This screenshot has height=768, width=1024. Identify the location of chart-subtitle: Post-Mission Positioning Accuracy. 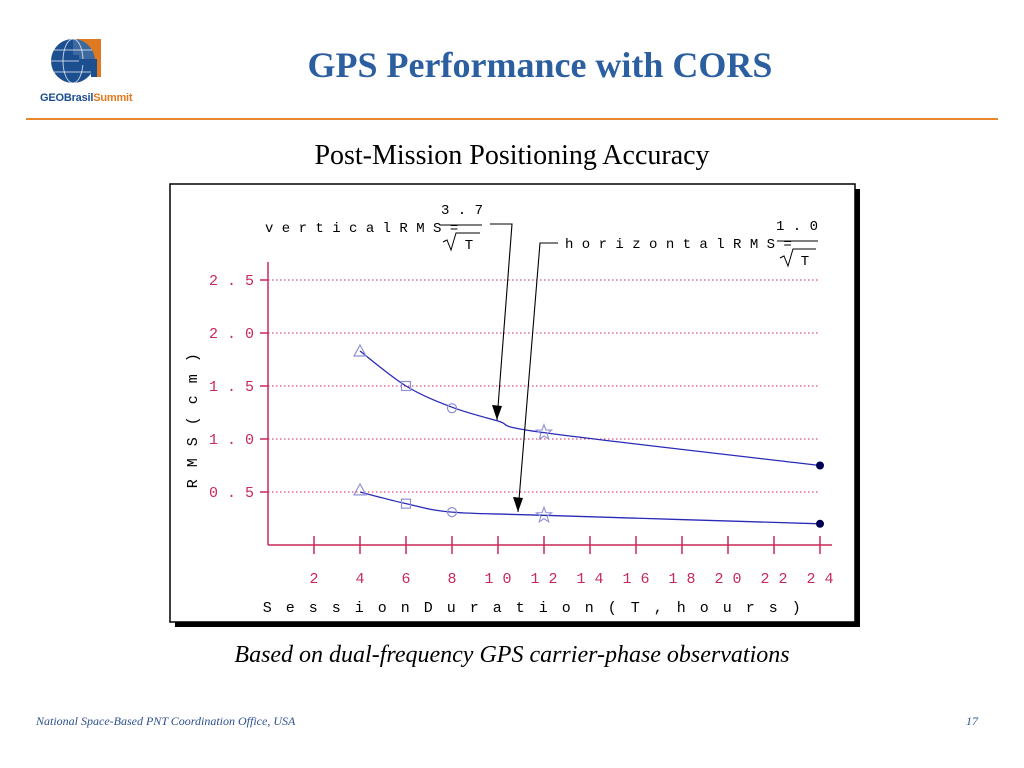
(512, 155).